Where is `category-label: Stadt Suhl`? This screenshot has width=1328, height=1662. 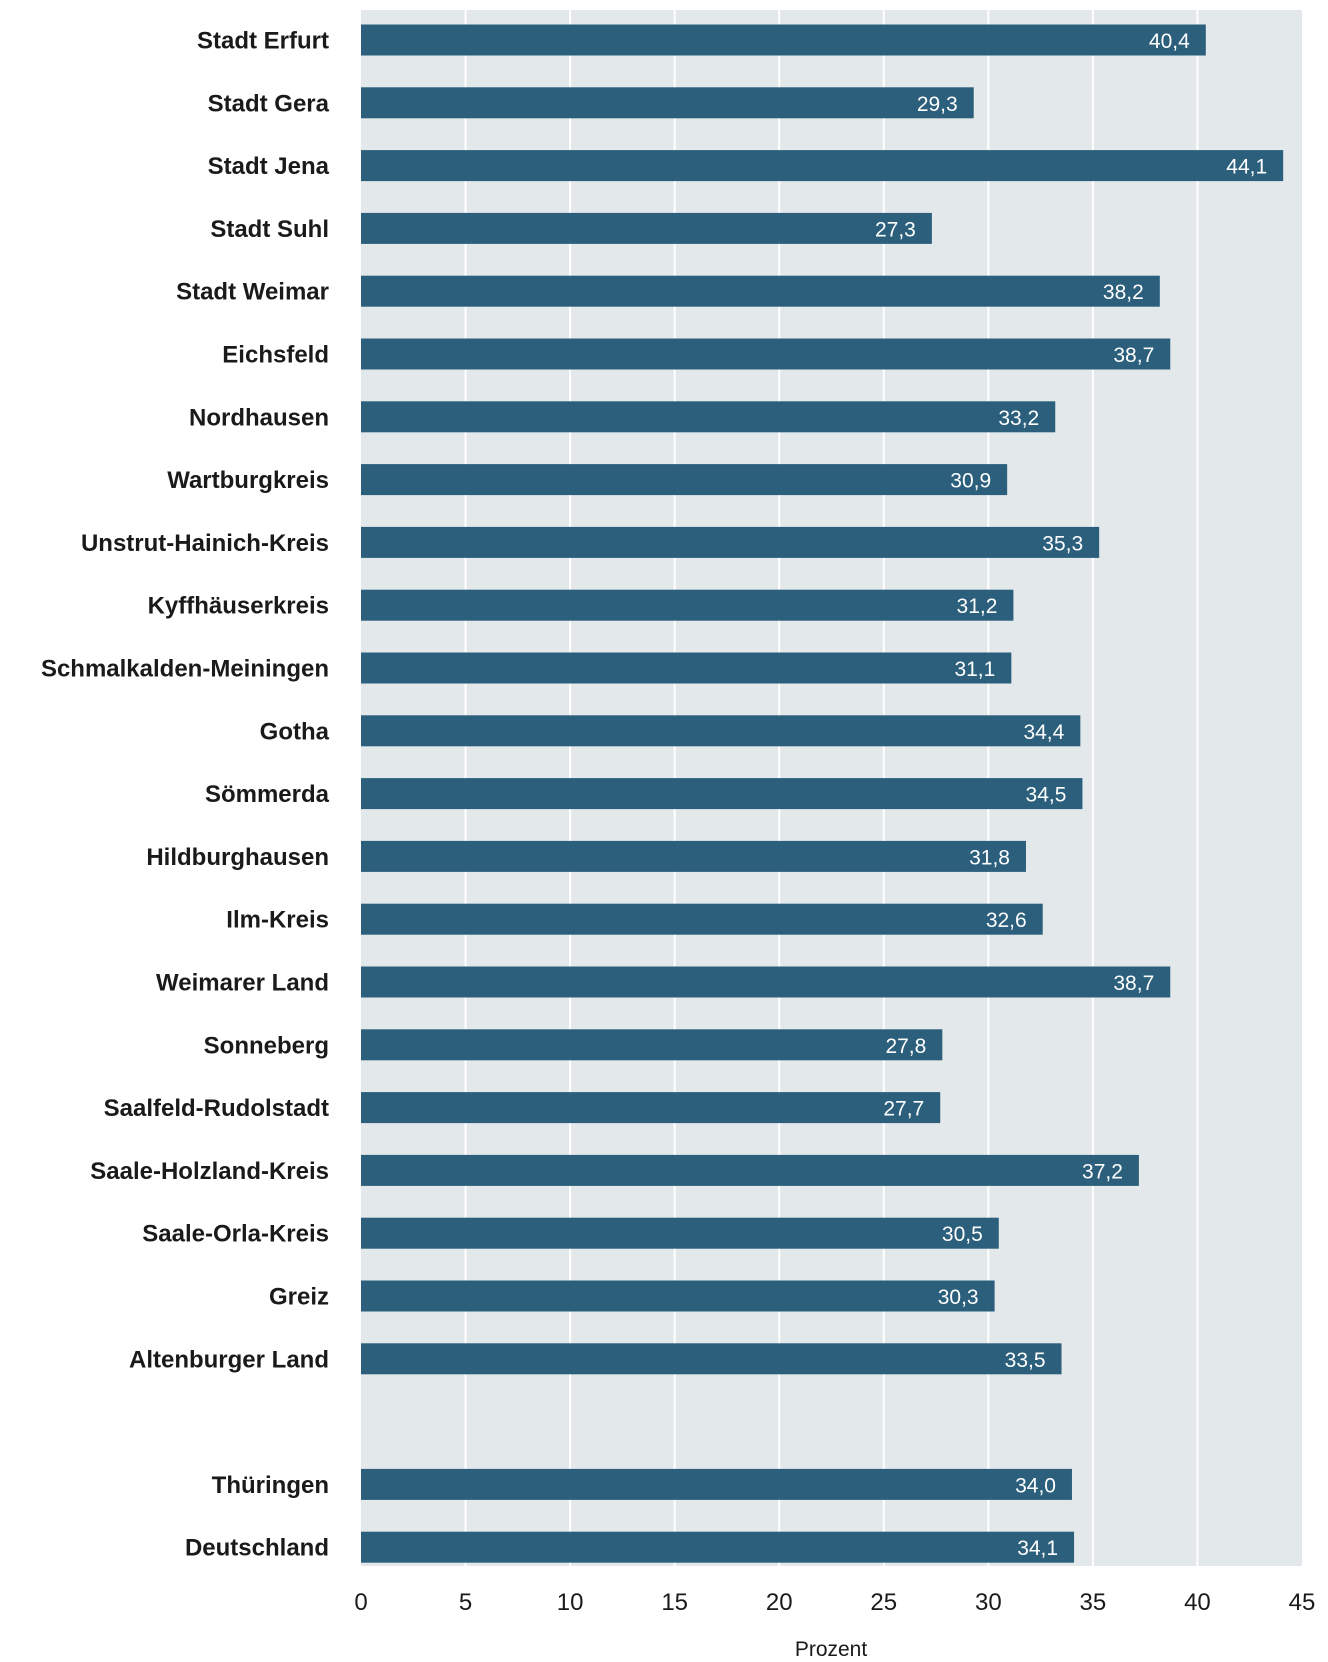
category-label: Stadt Suhl is located at coordinates (269, 229).